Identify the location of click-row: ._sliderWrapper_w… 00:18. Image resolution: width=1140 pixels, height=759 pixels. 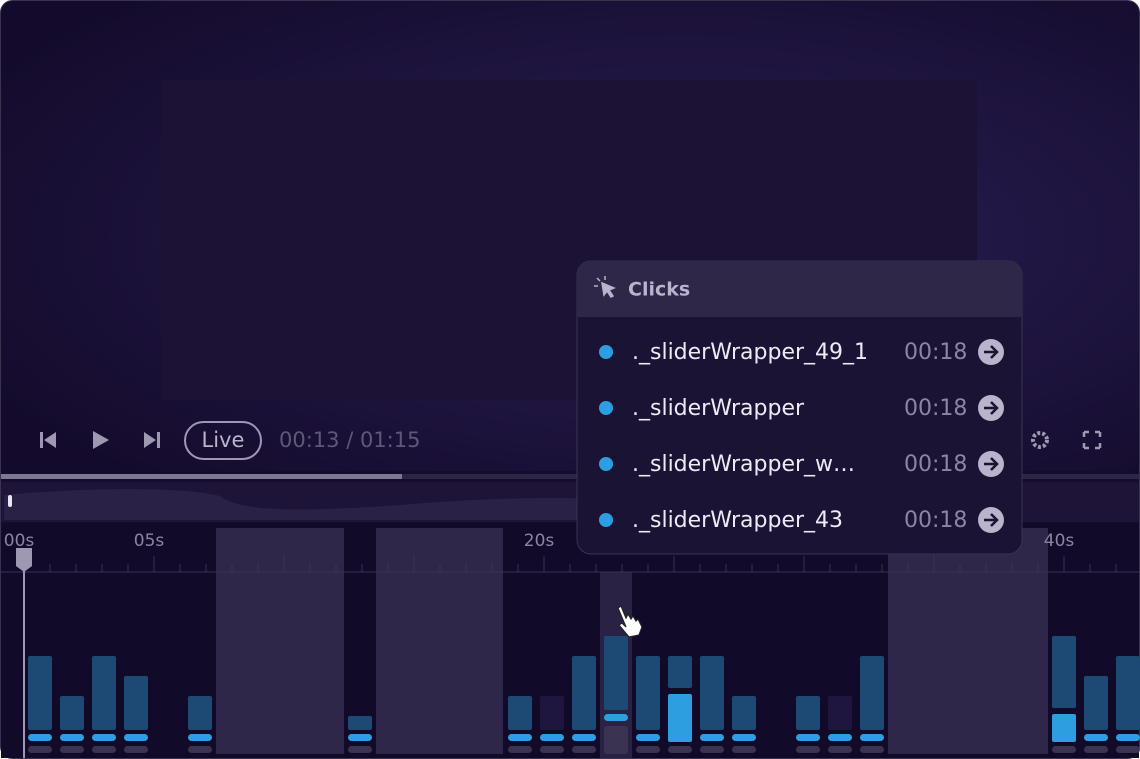
(801, 464).